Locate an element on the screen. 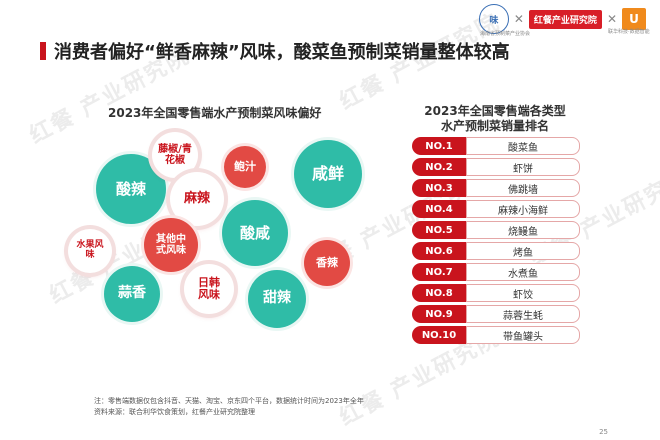  rank-badge: NO.9 is located at coordinates (439, 314).